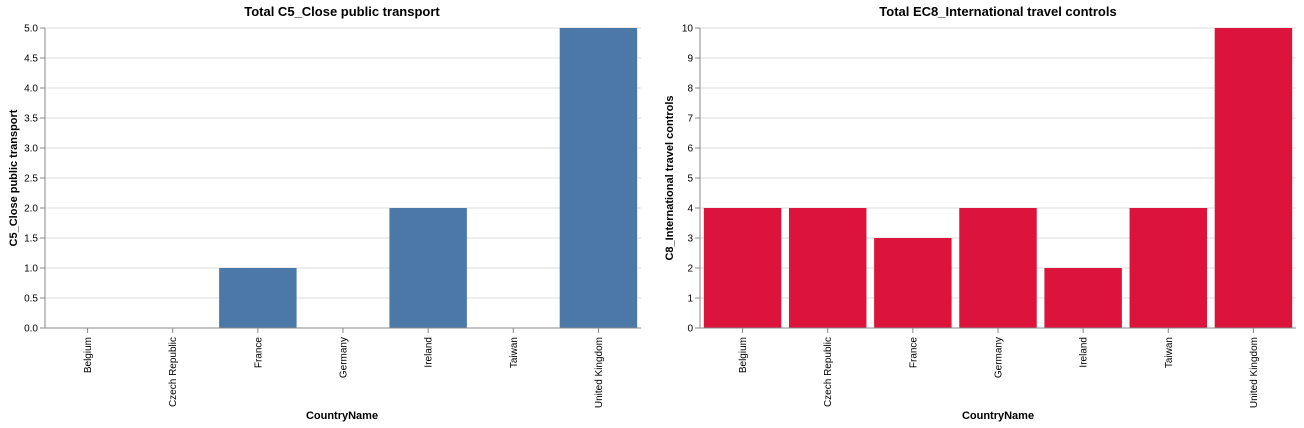 This screenshot has width=1304, height=428. Describe the element at coordinates (31, 119) in the screenshot. I see `y-tick-label: 3.5` at that location.